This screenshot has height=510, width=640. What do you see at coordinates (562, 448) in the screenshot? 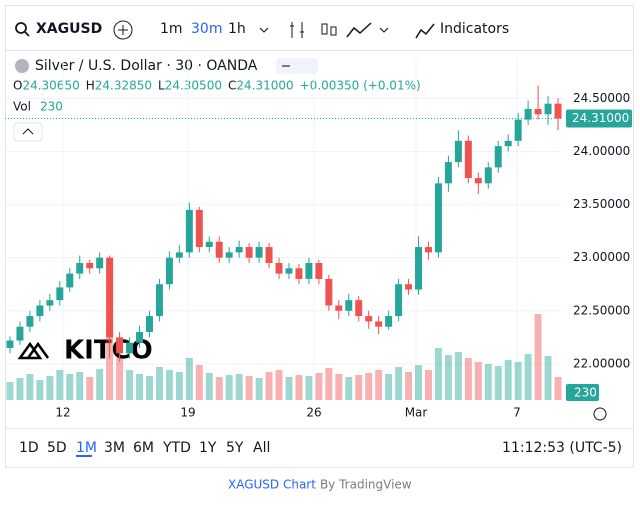
I see `clock: 11:12:53 (UTC-5)` at bounding box center [562, 448].